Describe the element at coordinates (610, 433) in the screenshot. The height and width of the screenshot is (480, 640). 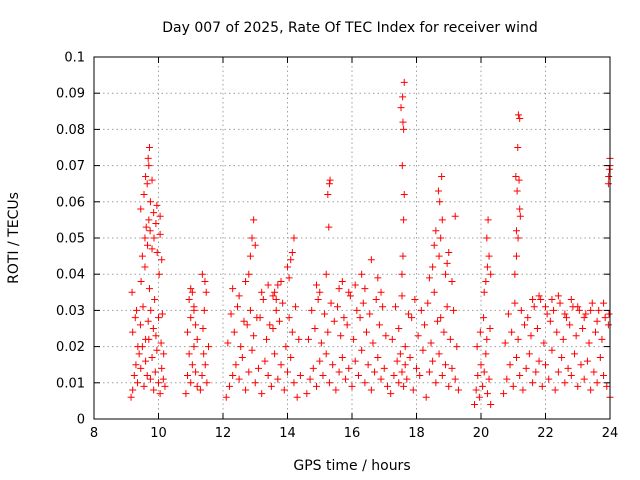
I see `x-tick-label: 24` at that location.